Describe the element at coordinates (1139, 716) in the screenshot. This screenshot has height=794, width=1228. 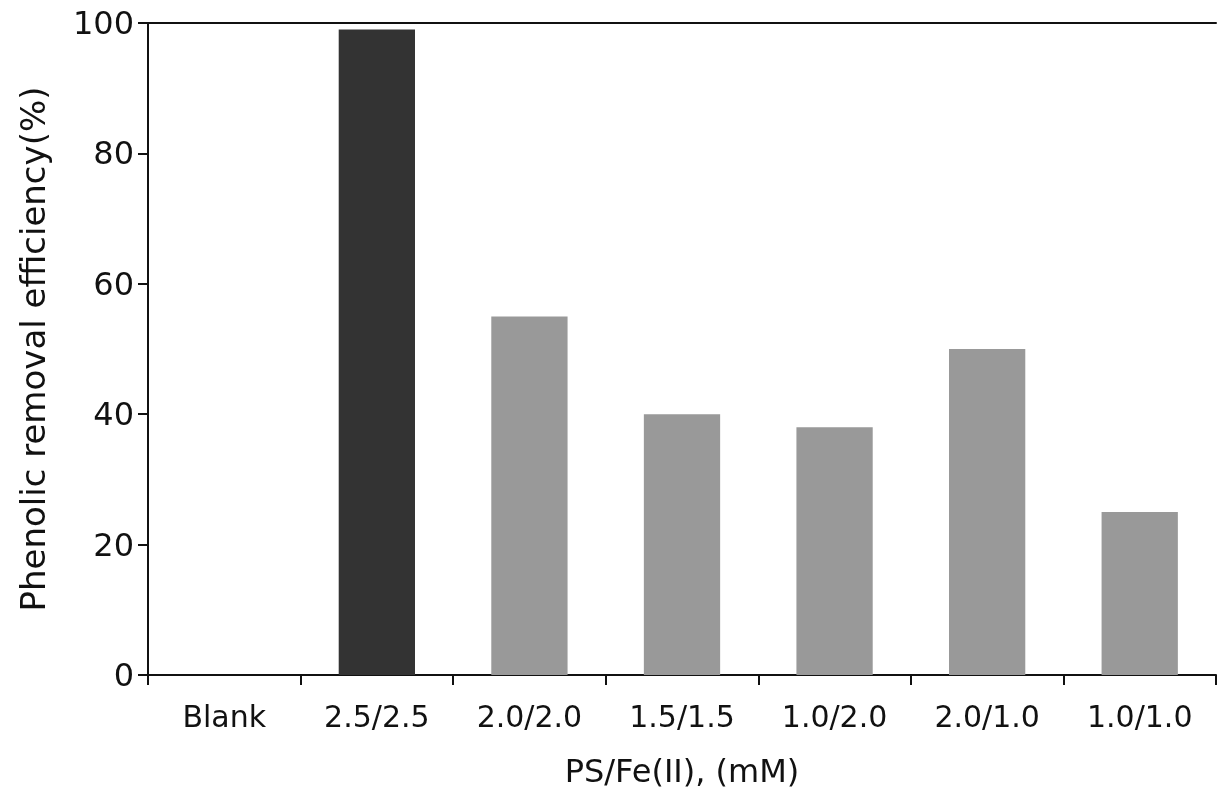
I see `x-tick-label: 1.0/1.0` at that location.